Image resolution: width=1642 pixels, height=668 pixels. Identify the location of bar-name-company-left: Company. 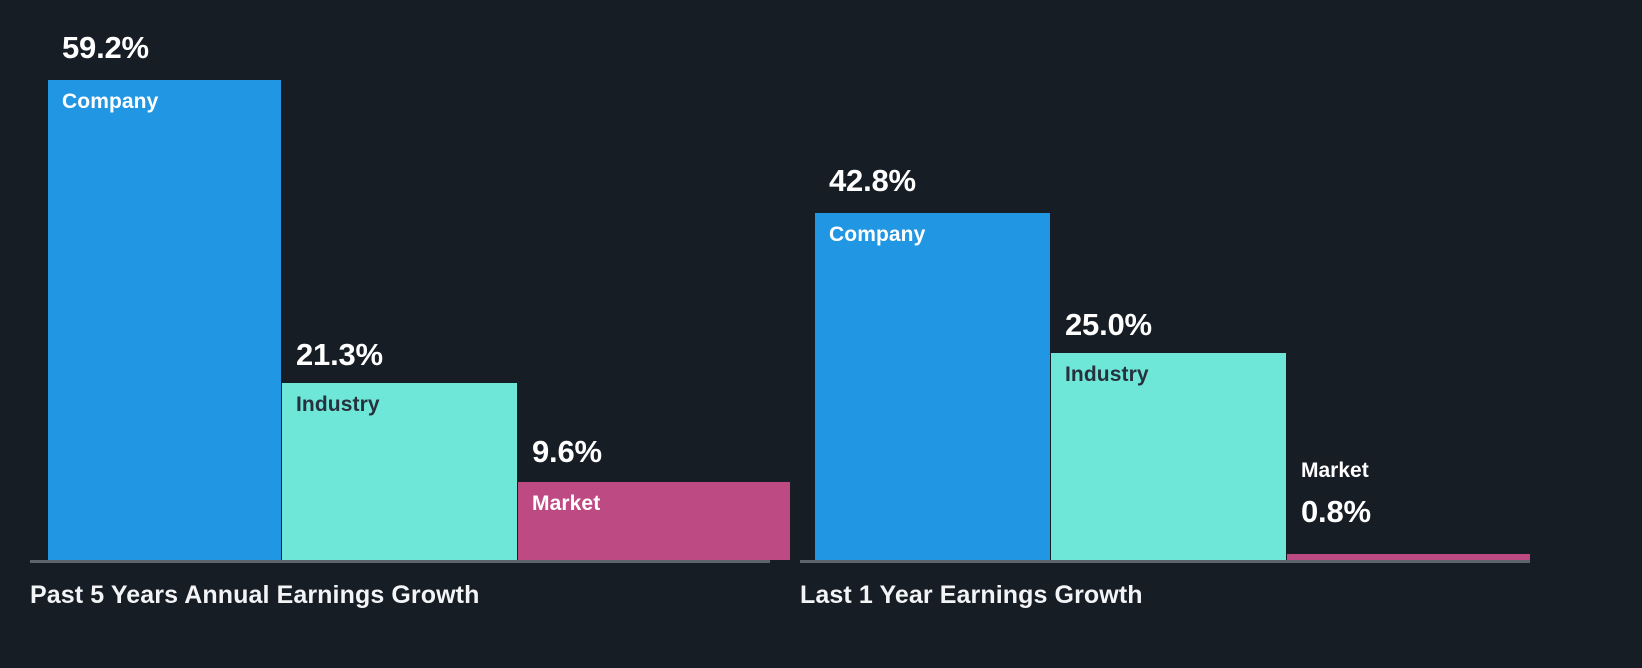
(110, 101).